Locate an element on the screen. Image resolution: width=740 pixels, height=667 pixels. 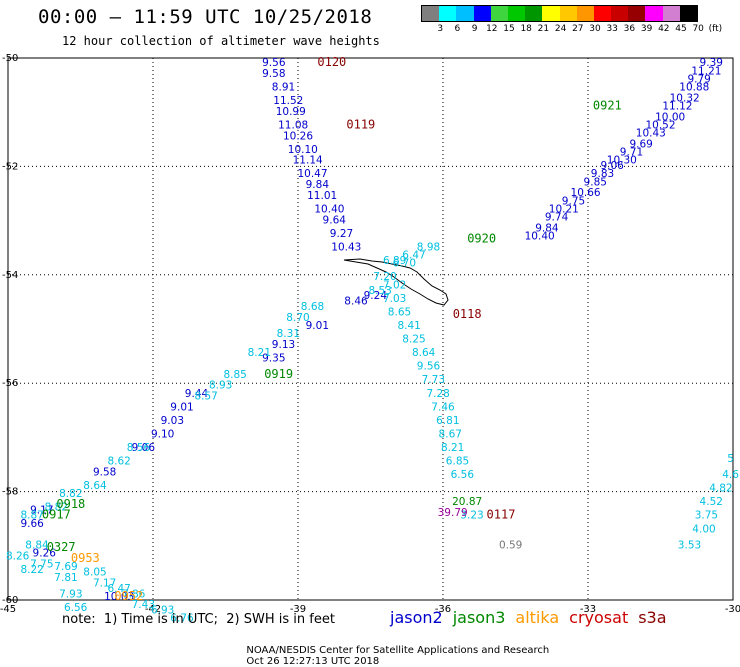
wave-height-label: 9.13 is located at coordinates (283, 345).